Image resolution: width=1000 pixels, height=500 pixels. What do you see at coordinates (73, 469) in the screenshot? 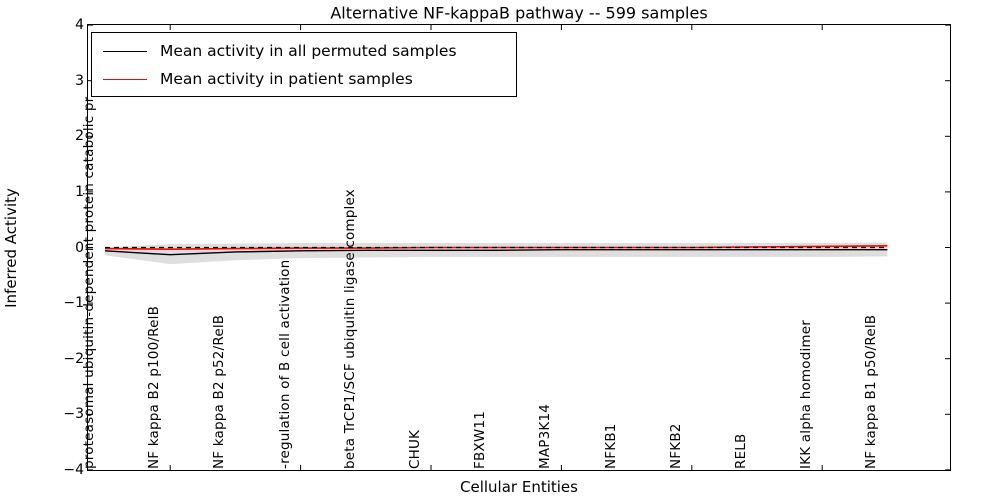
I see `y-tick-label: −4` at bounding box center [73, 469].